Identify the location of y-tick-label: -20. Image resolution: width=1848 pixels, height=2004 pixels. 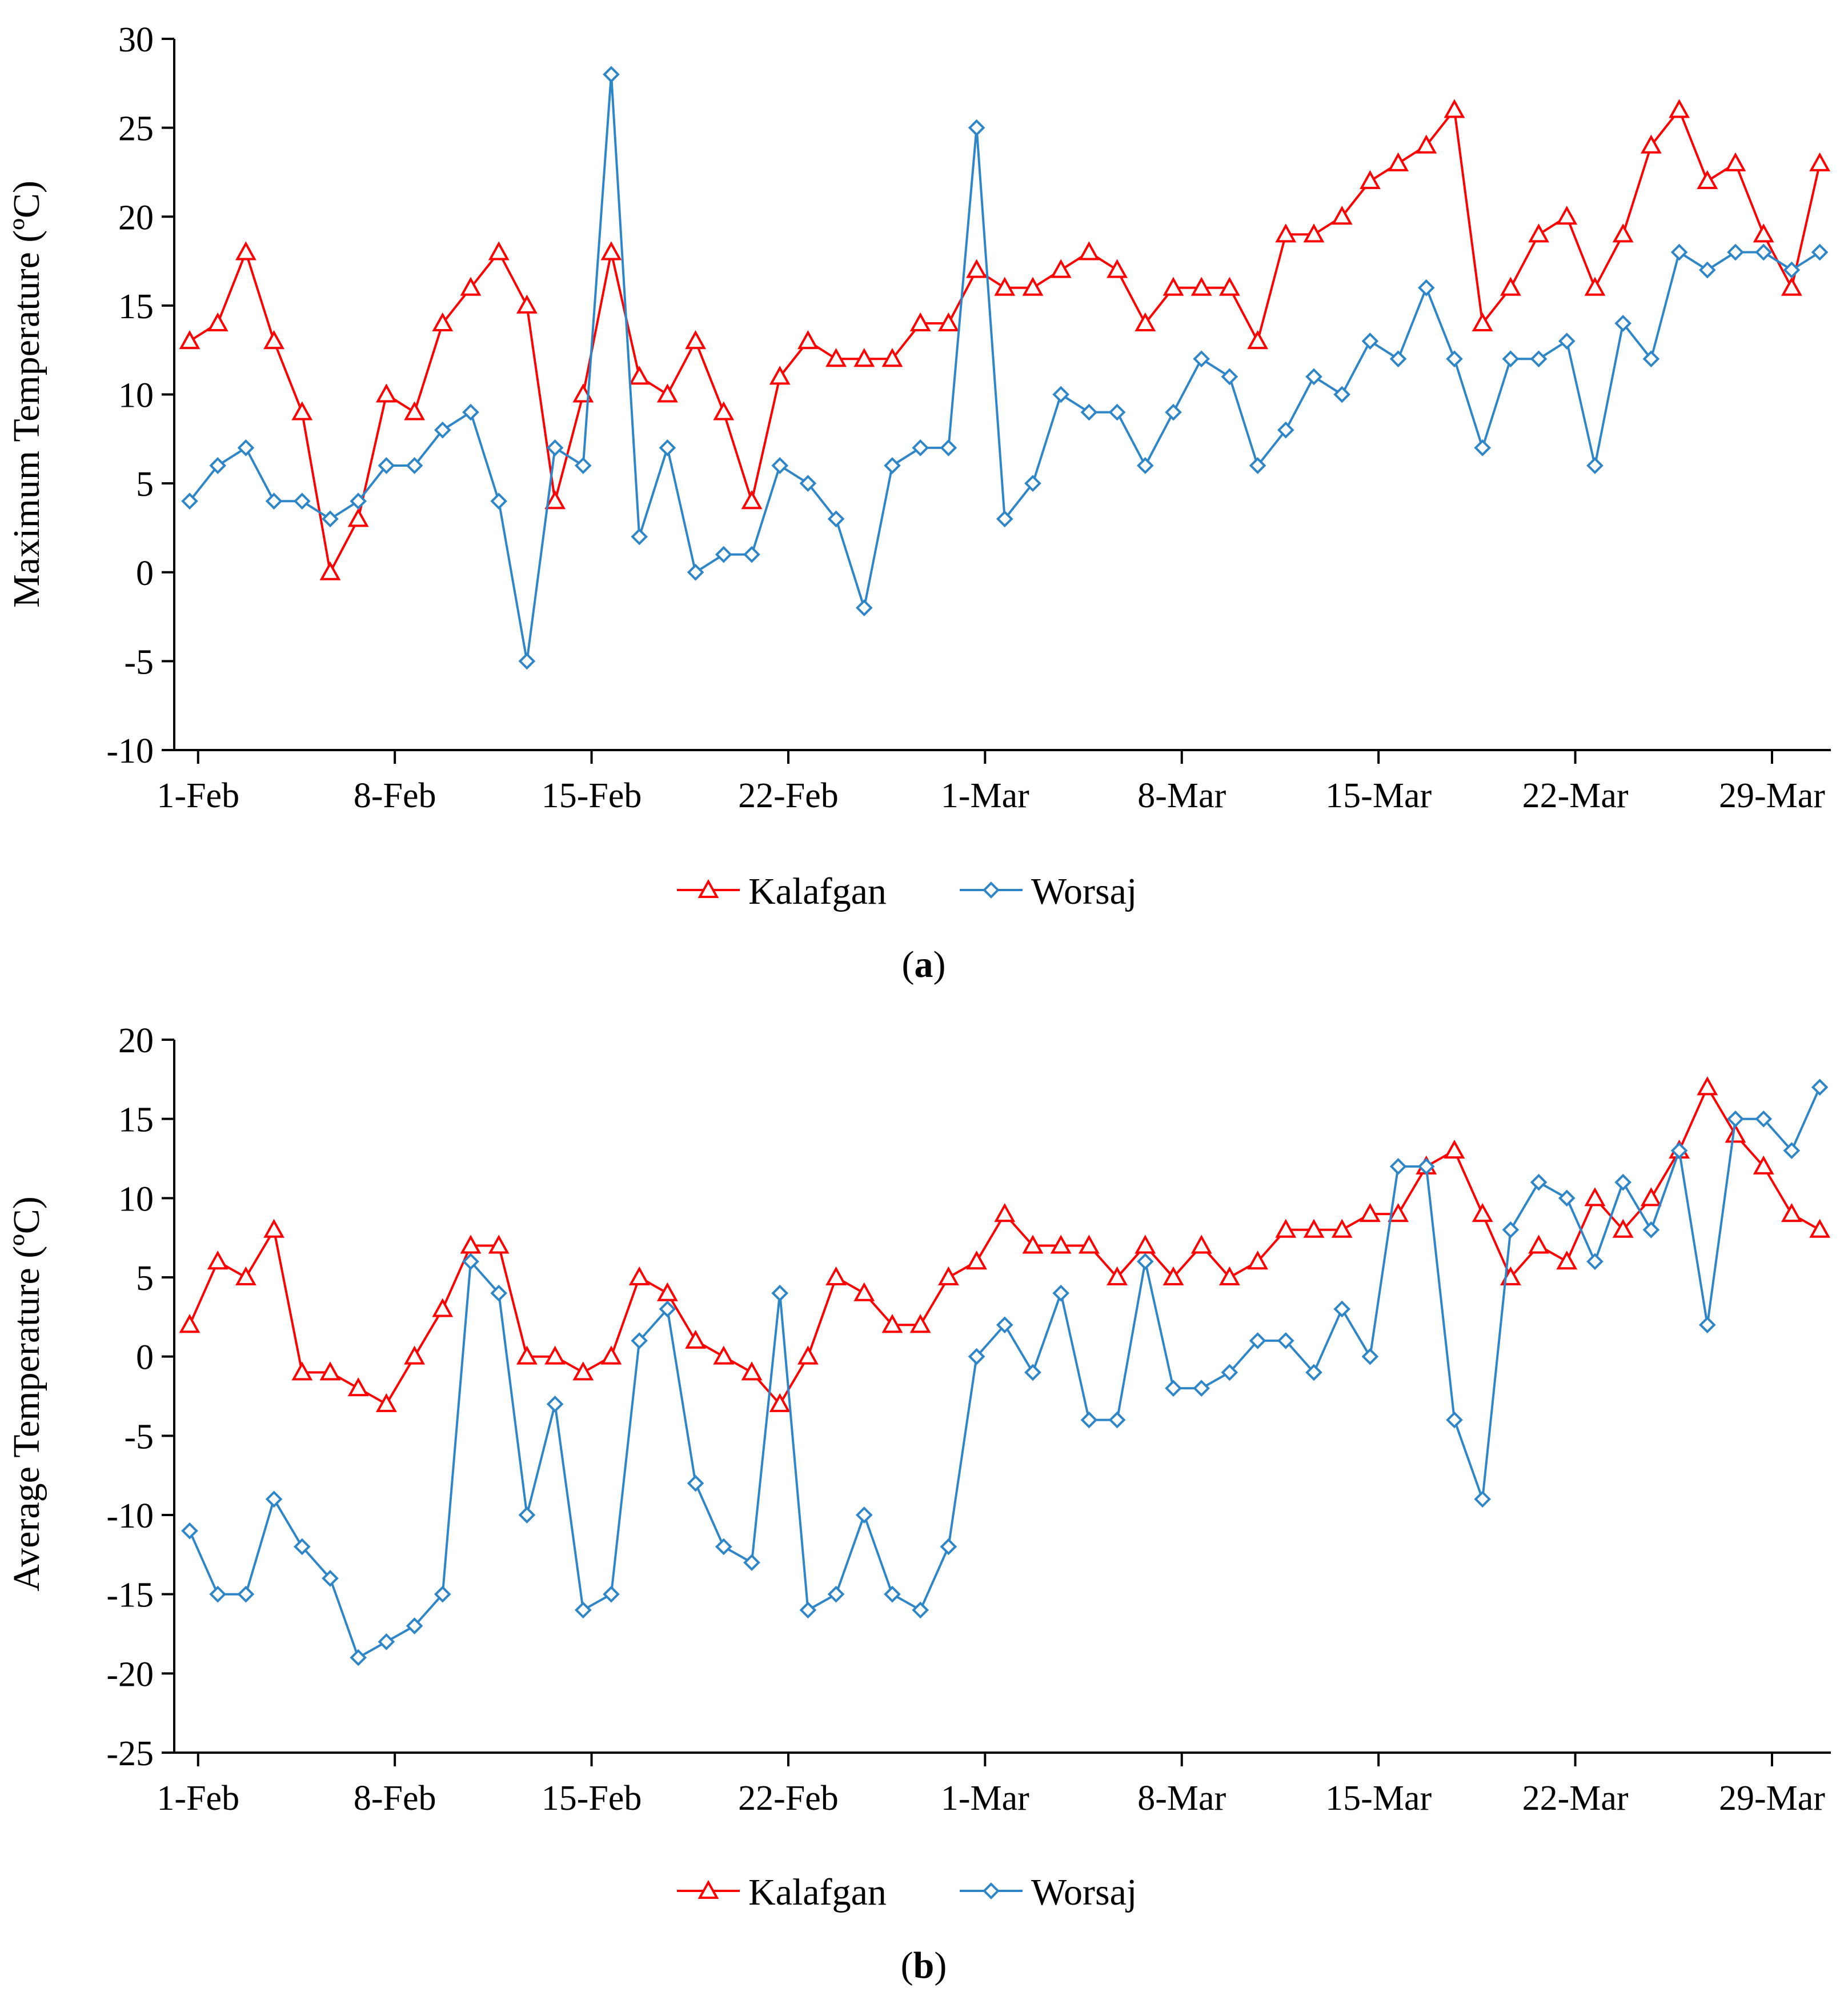
(130, 1674).